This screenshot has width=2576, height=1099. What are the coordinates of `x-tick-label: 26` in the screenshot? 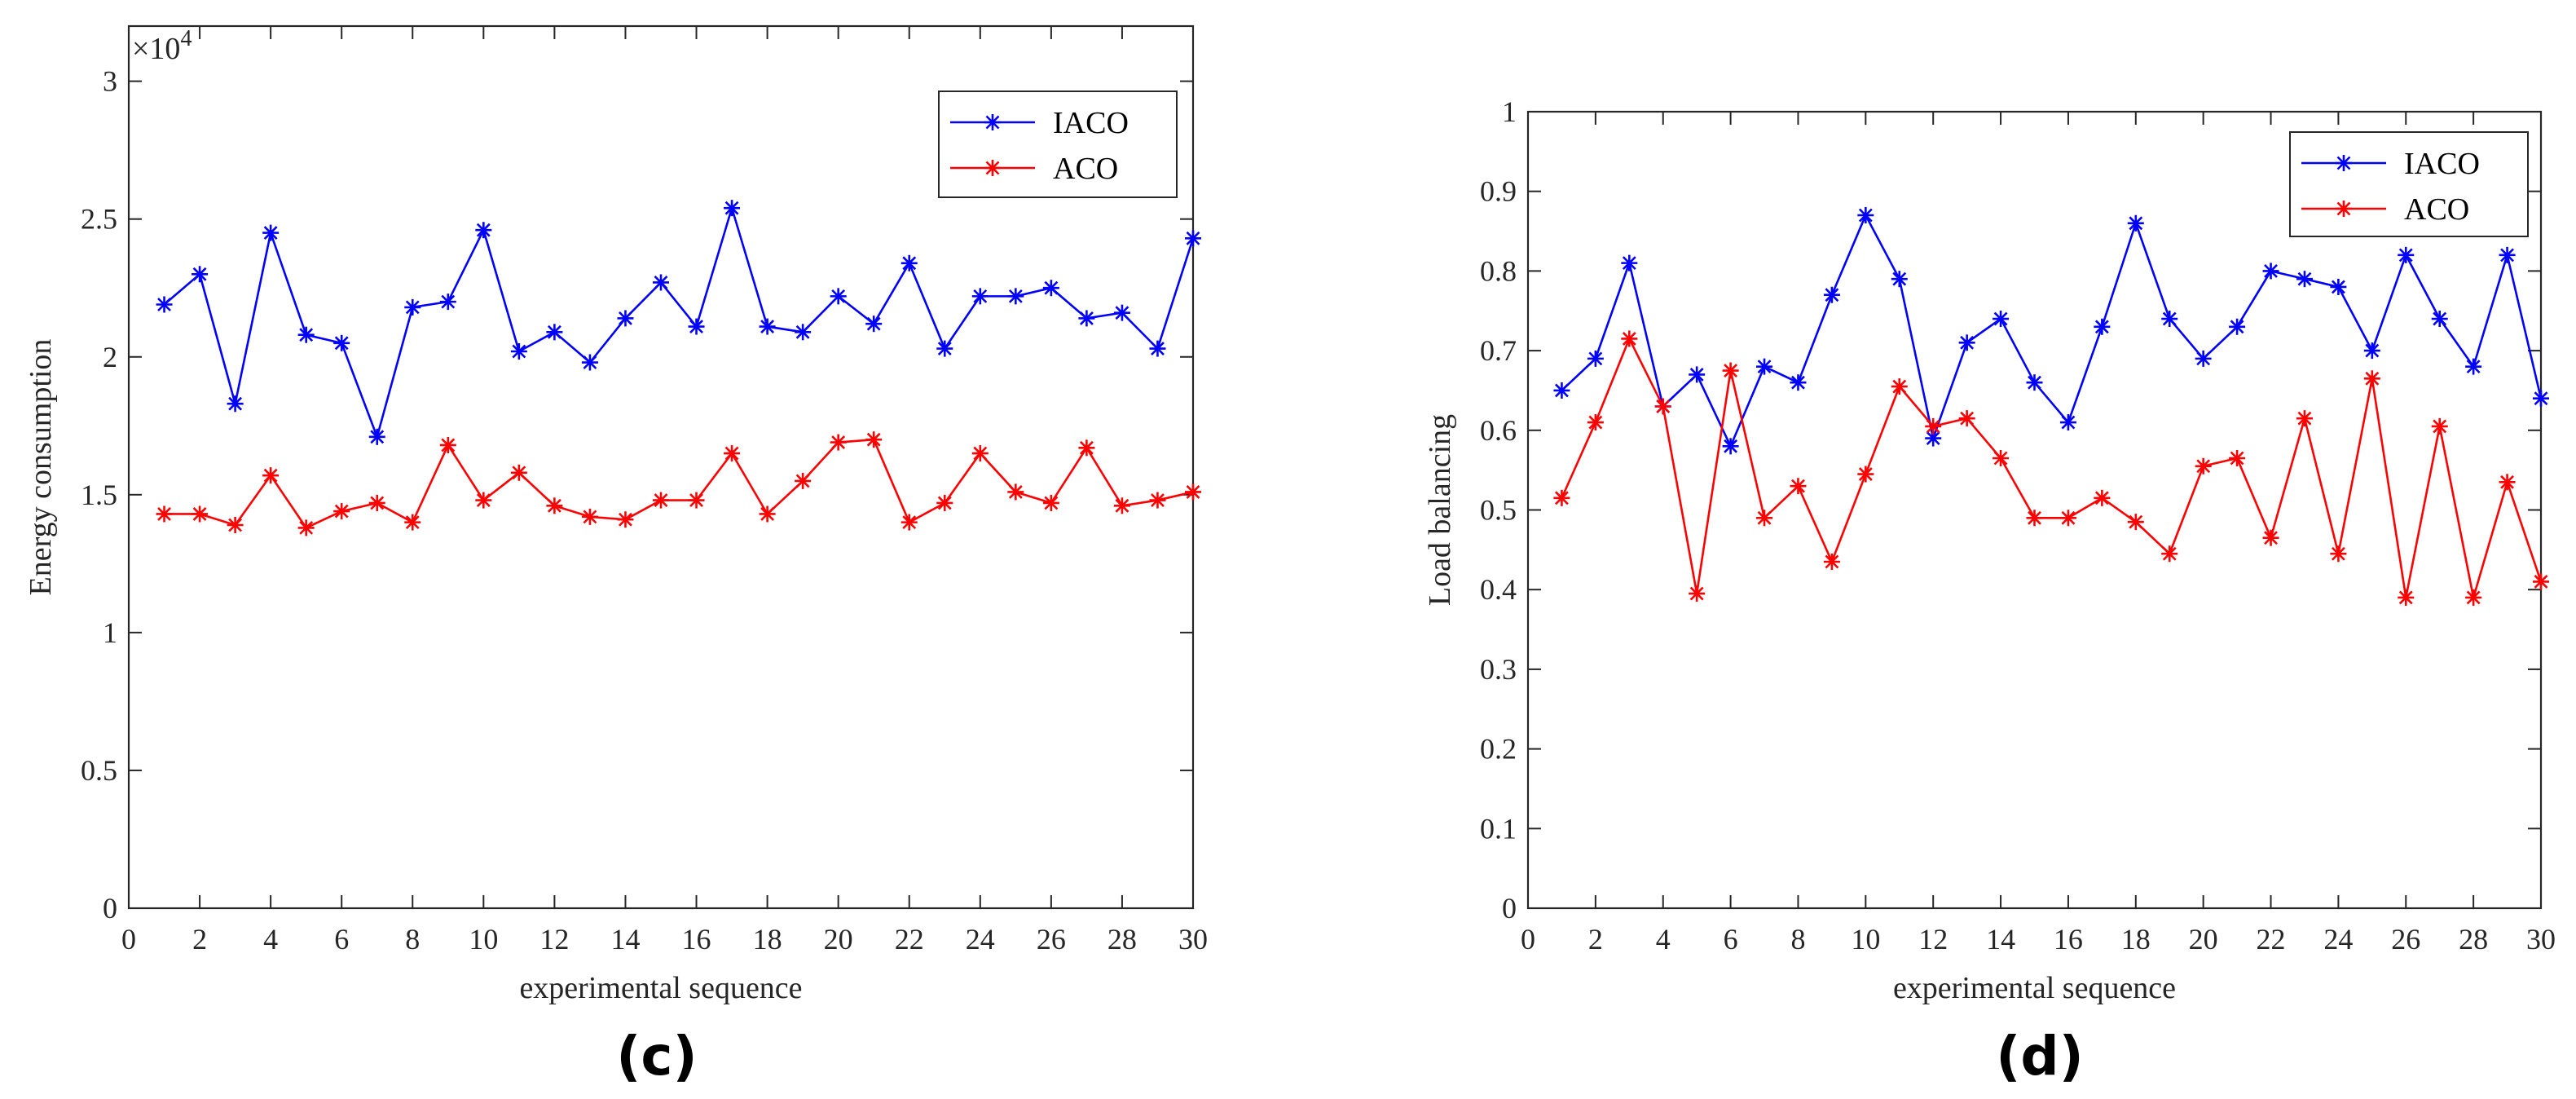 It's located at (1052, 939).